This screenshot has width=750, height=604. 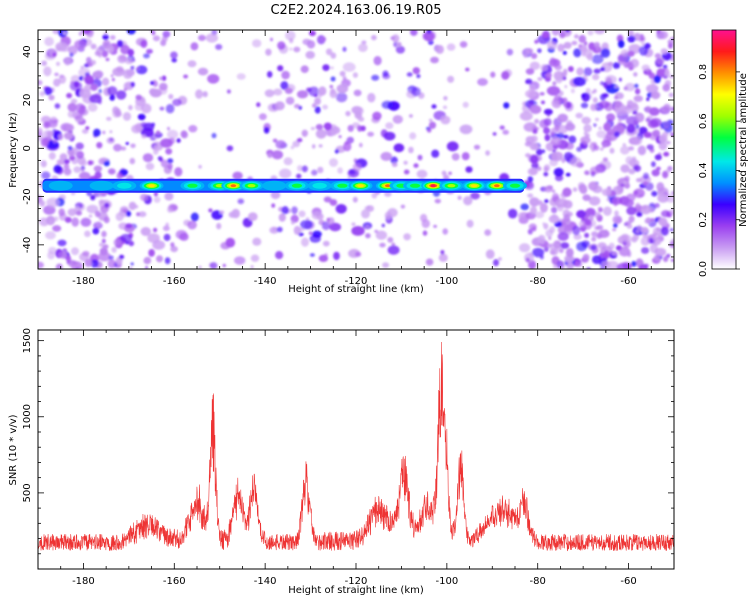 I want to click on x-tick-label: -180, so click(x=83, y=281).